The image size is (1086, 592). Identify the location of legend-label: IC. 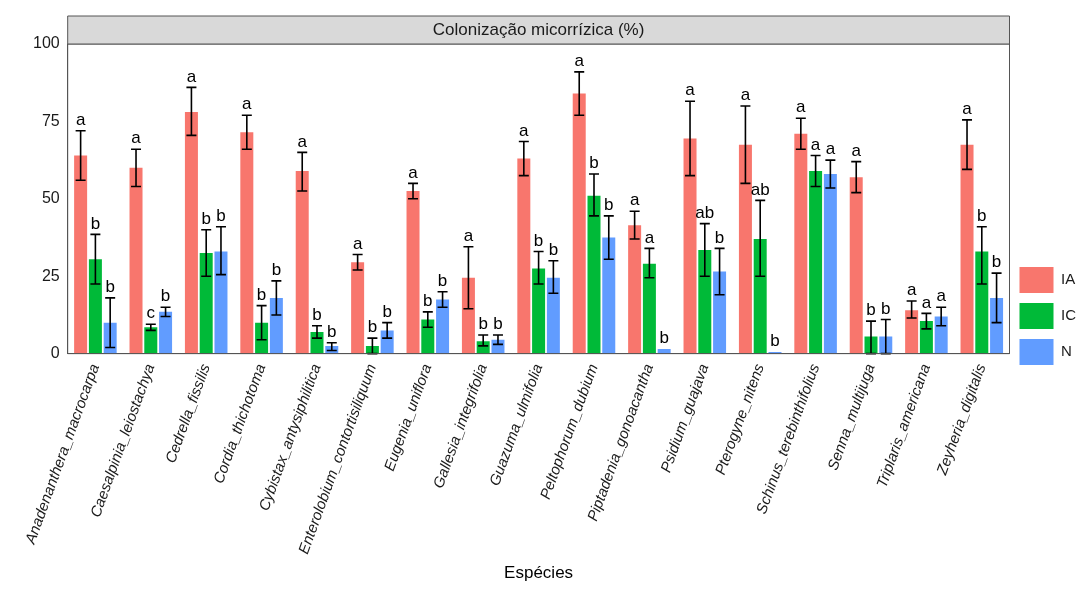
(1069, 315).